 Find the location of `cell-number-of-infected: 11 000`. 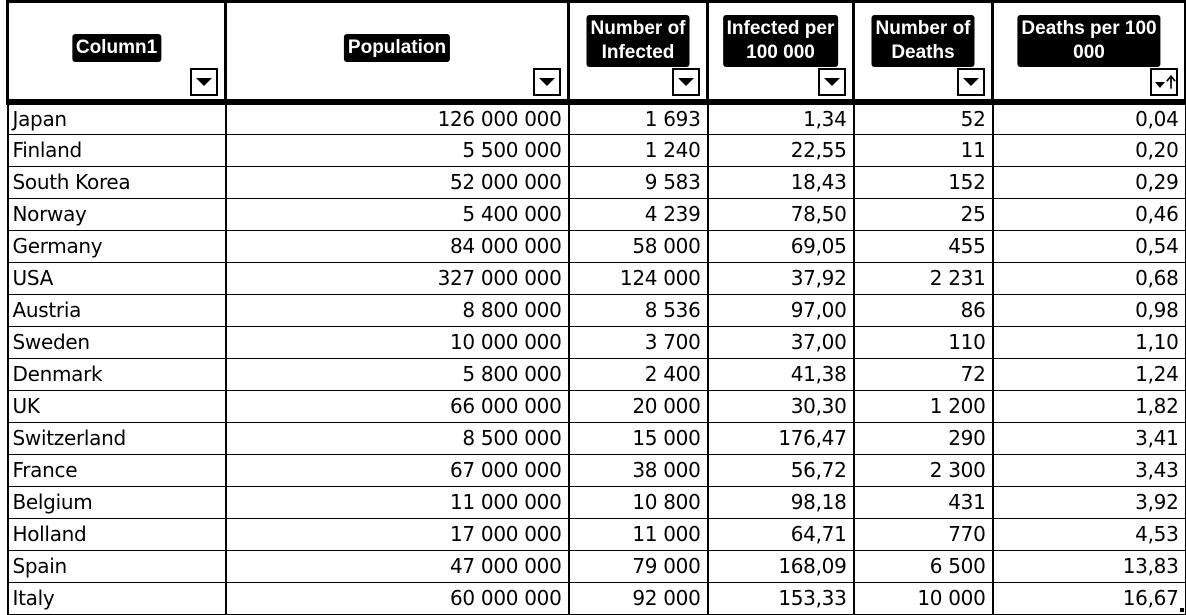

cell-number-of-infected: 11 000 is located at coordinates (637, 534).